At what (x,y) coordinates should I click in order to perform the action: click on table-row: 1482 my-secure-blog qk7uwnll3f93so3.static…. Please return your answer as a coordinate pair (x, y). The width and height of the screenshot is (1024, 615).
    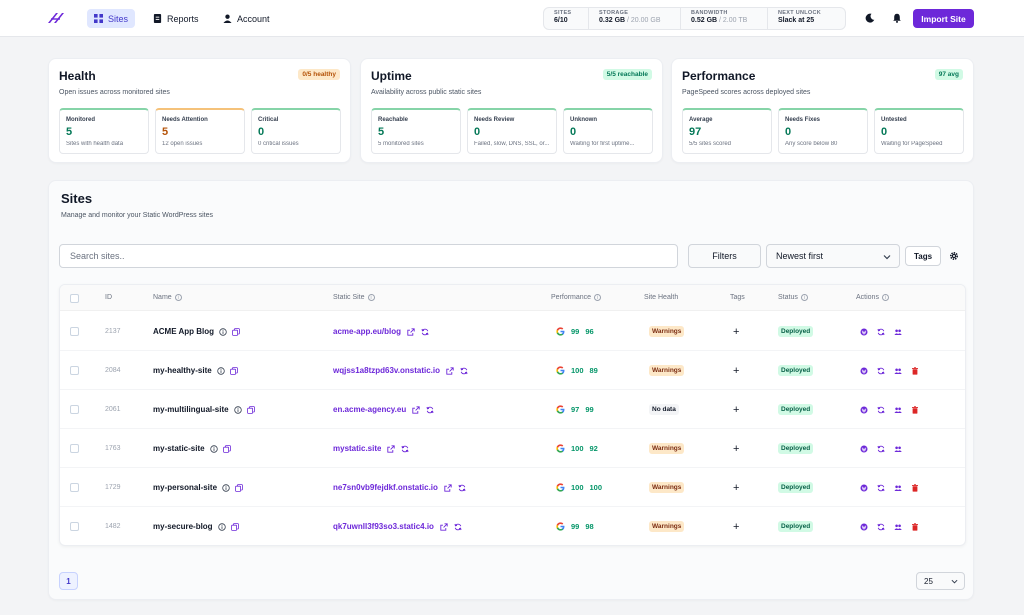
    Looking at the image, I should click on (512, 526).